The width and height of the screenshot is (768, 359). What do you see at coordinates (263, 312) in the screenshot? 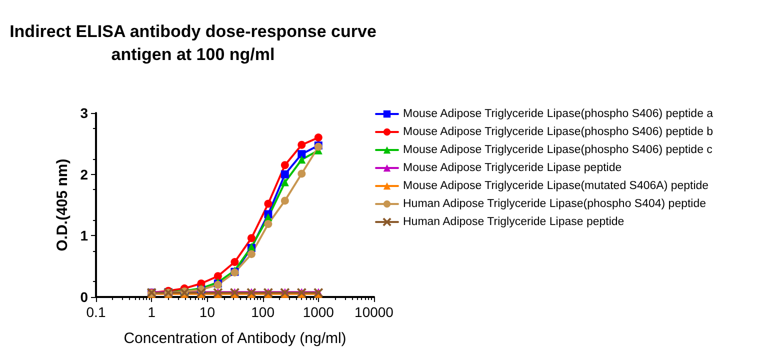
I see `x-tick-label: 100` at bounding box center [263, 312].